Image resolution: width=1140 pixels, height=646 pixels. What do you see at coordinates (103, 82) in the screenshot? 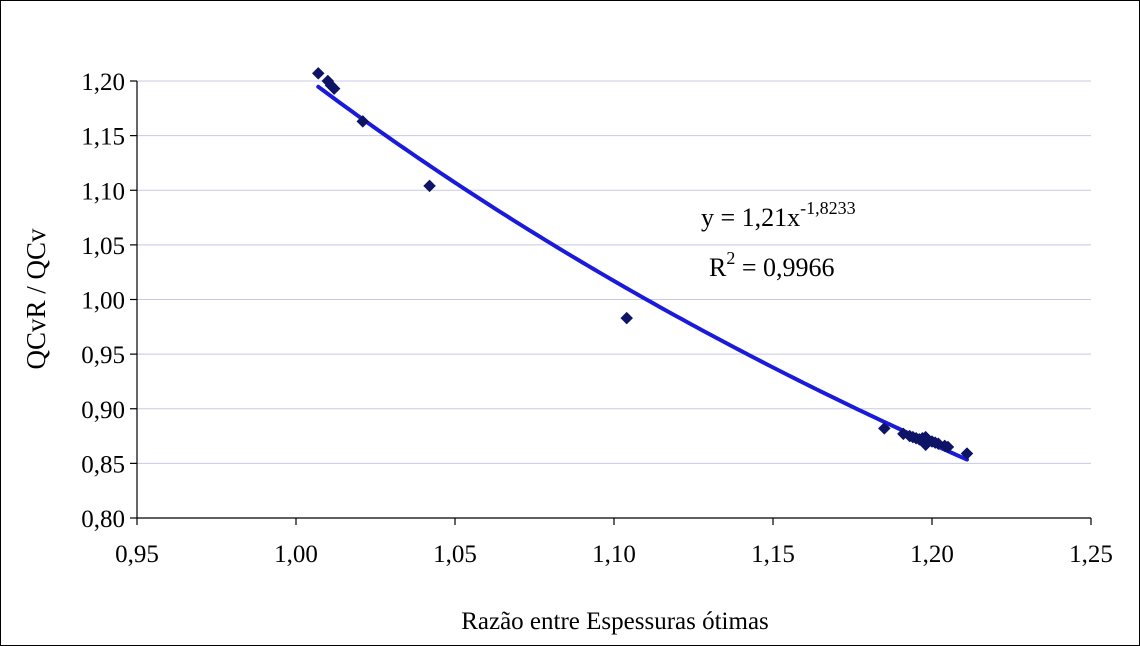
I see `y-tick-label: 1,20` at bounding box center [103, 82].